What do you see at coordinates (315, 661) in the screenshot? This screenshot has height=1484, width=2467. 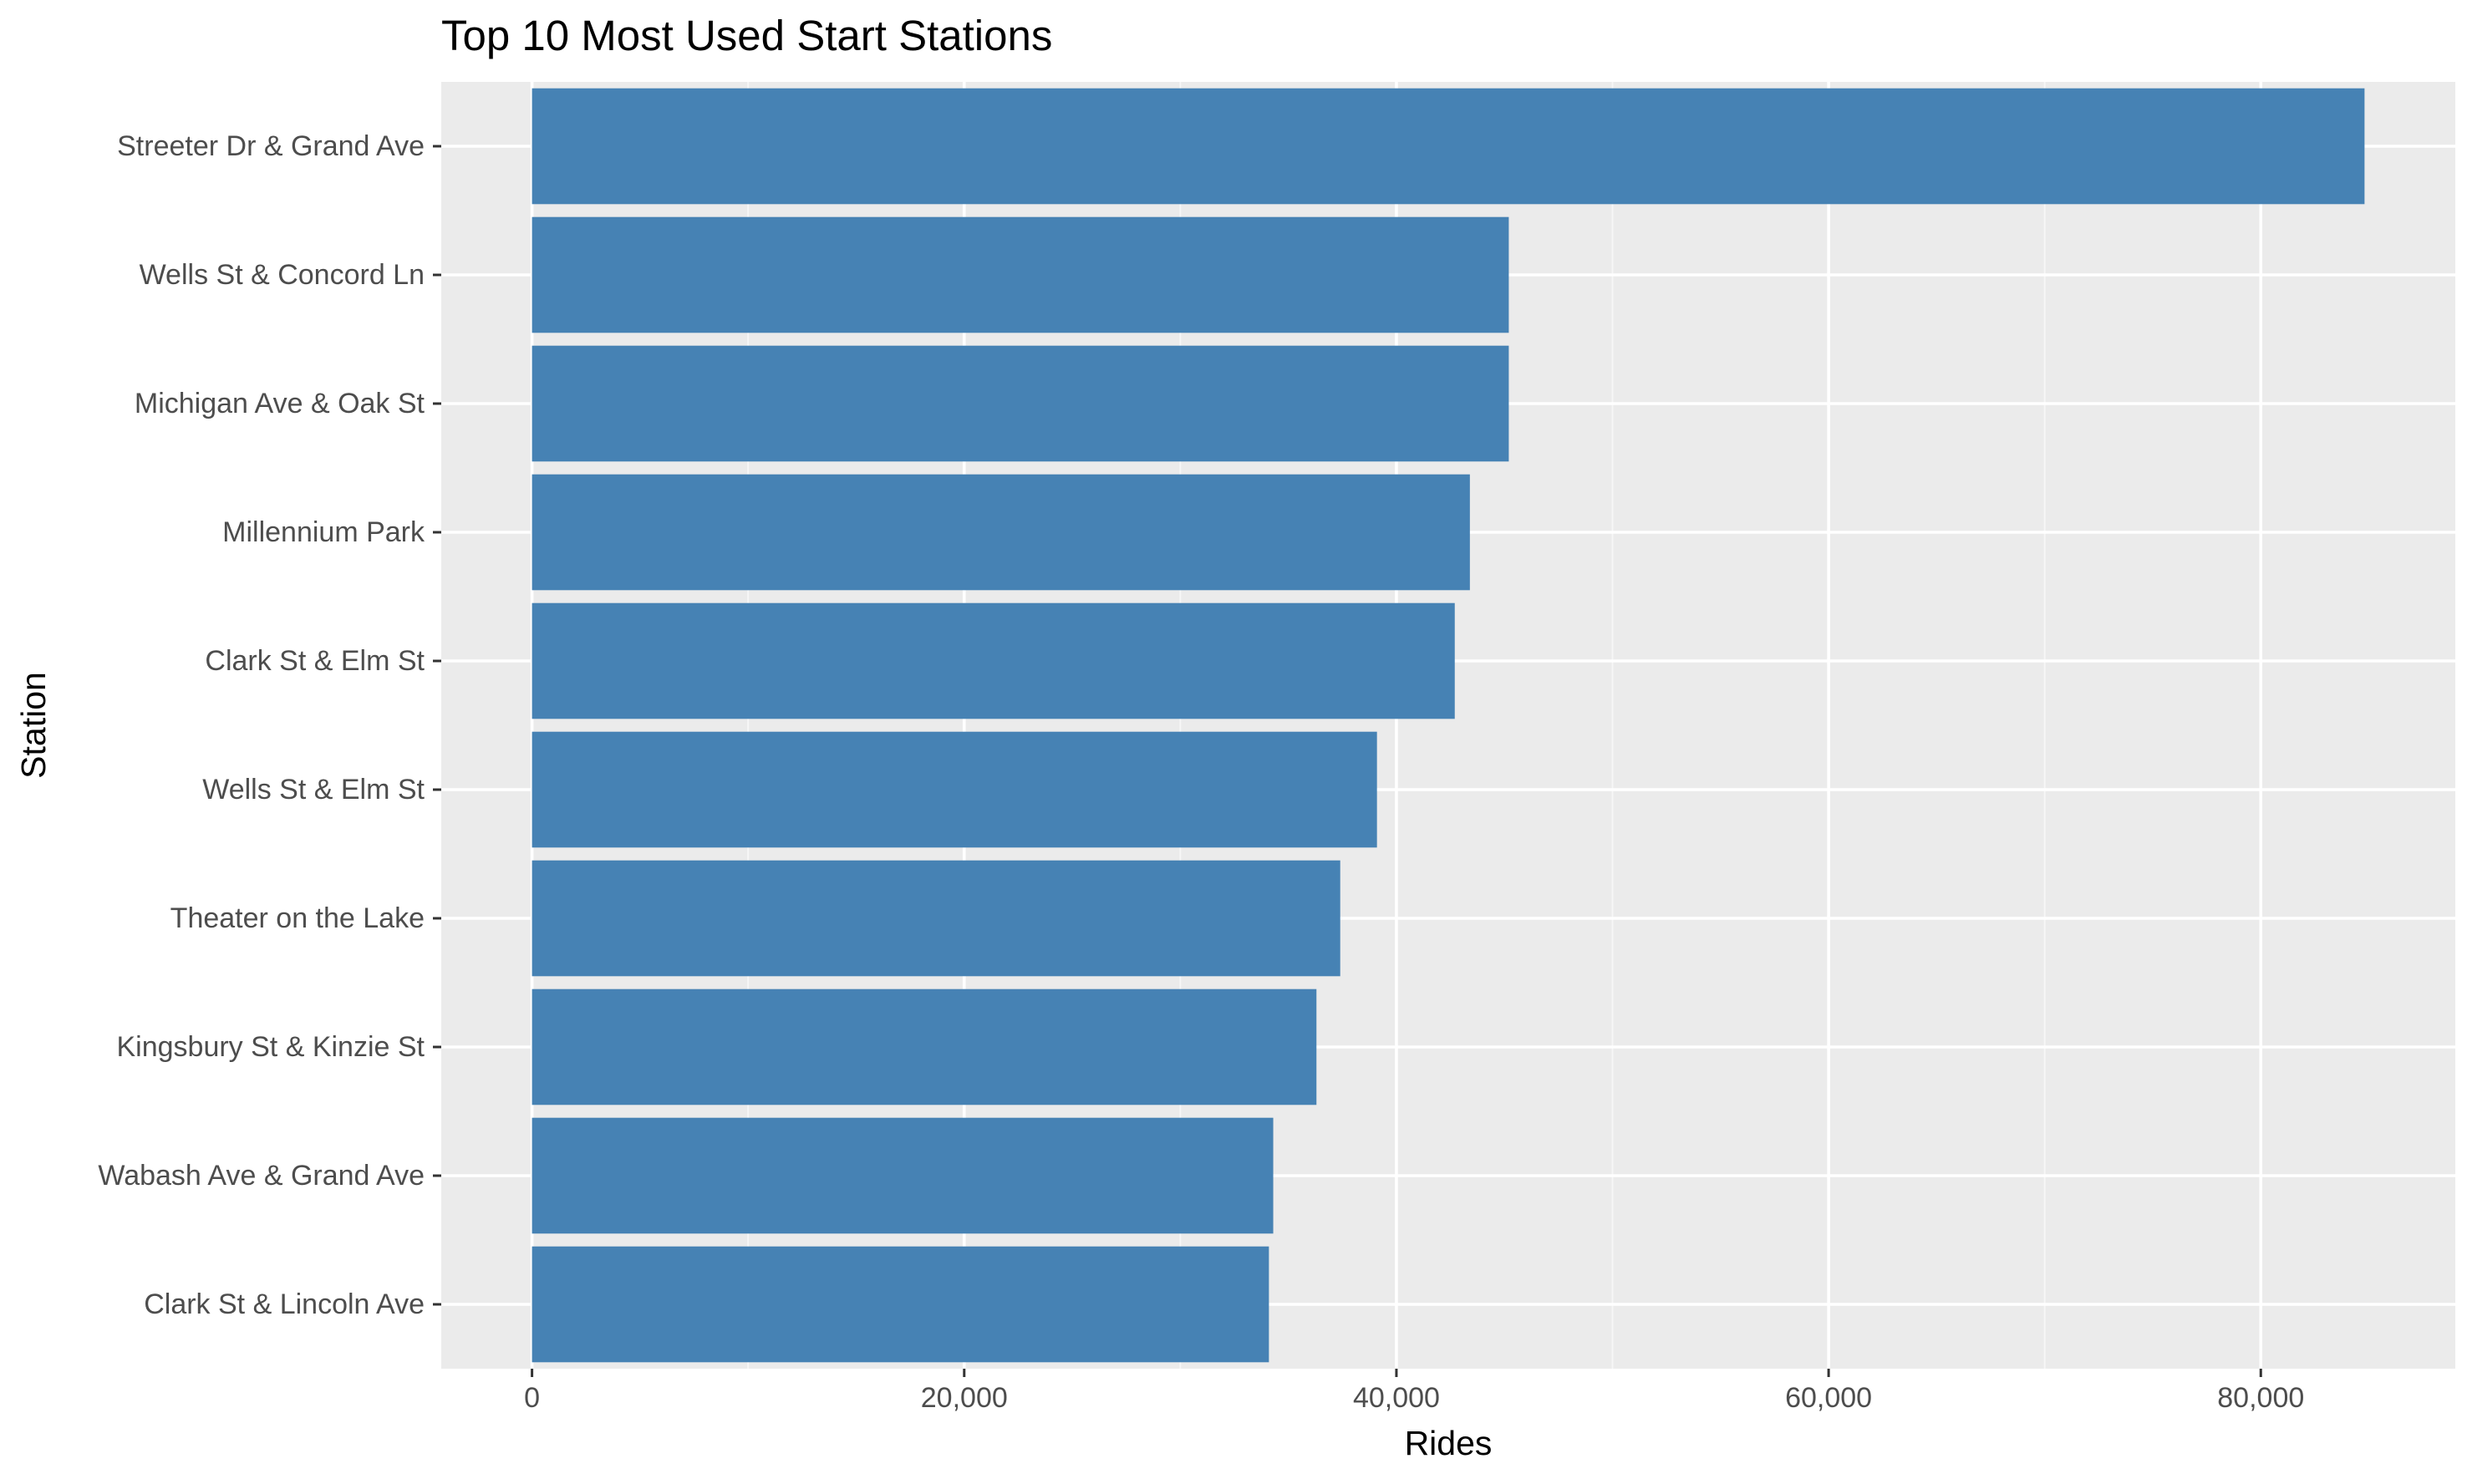 I see `y-tick-label: Clark St & Elm St` at bounding box center [315, 661].